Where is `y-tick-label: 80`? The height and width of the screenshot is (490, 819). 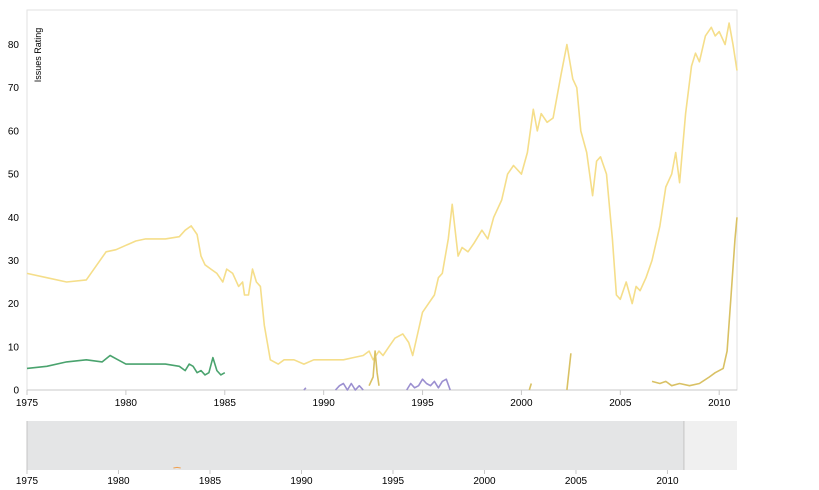 y-tick-label: 80 is located at coordinates (14, 45).